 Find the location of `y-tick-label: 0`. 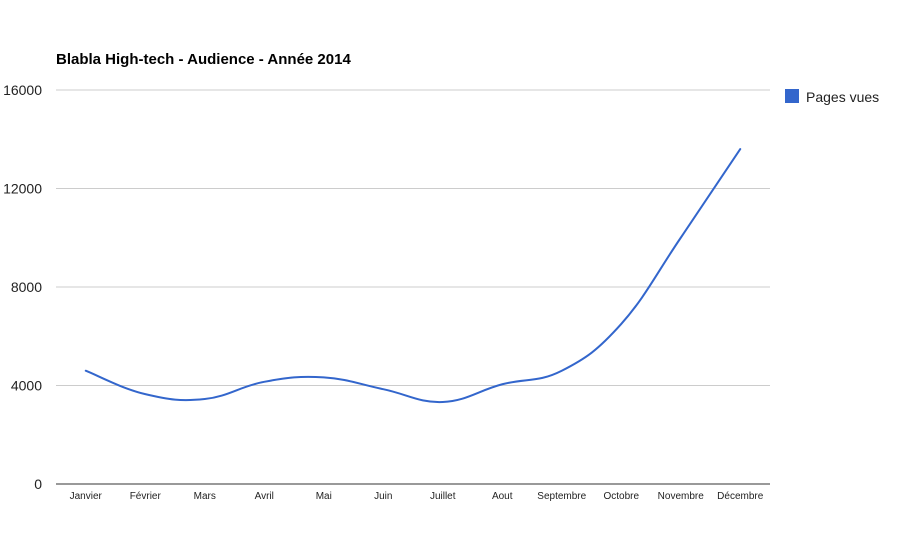

y-tick-label: 0 is located at coordinates (38, 484).